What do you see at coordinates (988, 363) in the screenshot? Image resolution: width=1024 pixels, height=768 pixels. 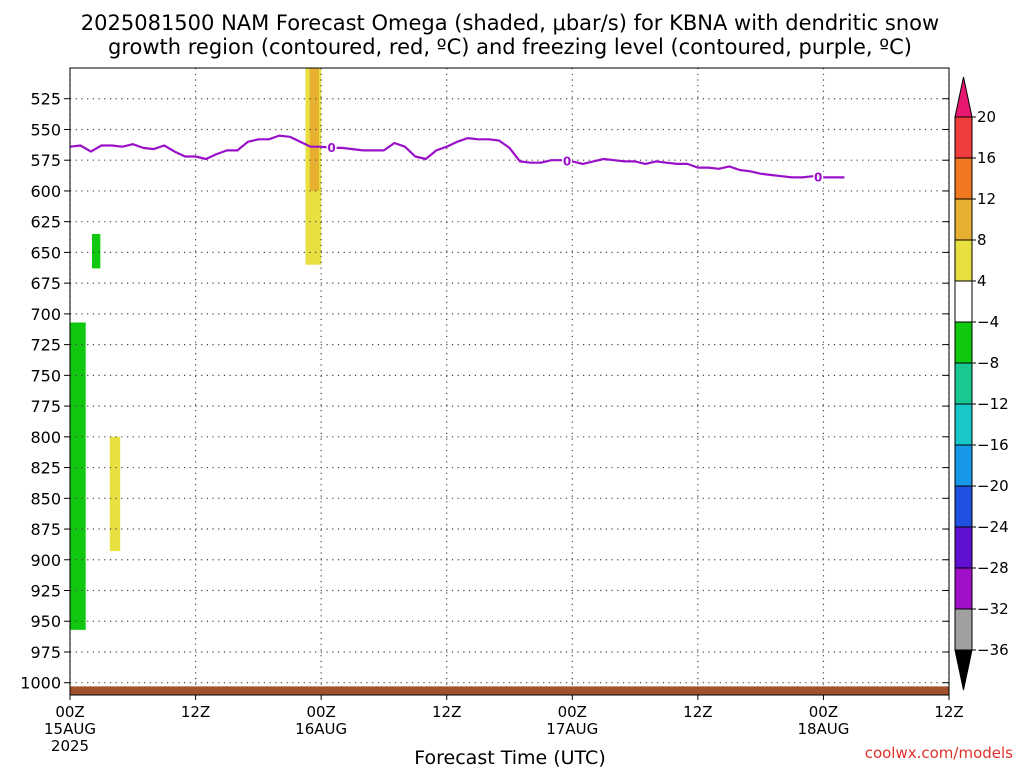 I see `colorbar-label-6: −8` at bounding box center [988, 363].